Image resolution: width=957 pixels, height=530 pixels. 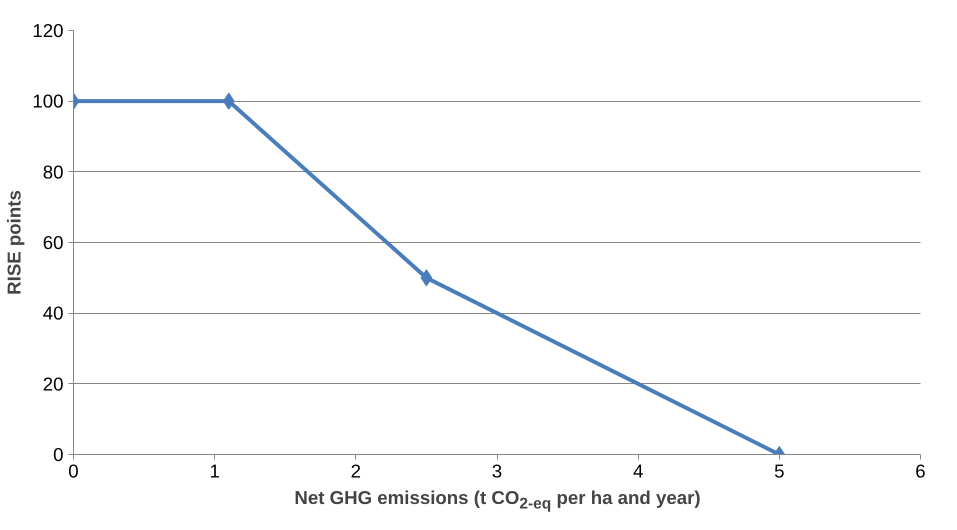 I want to click on x-tick-label: 1, so click(x=214, y=471).